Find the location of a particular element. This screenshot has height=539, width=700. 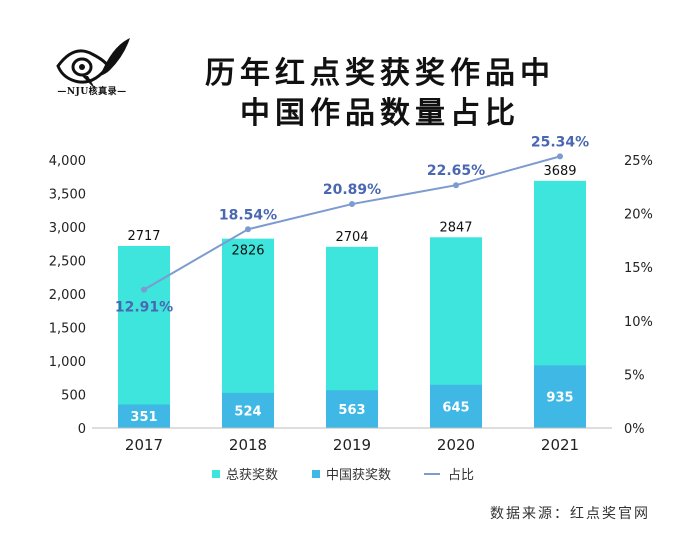

logo-tail is located at coordinates (89, 83).